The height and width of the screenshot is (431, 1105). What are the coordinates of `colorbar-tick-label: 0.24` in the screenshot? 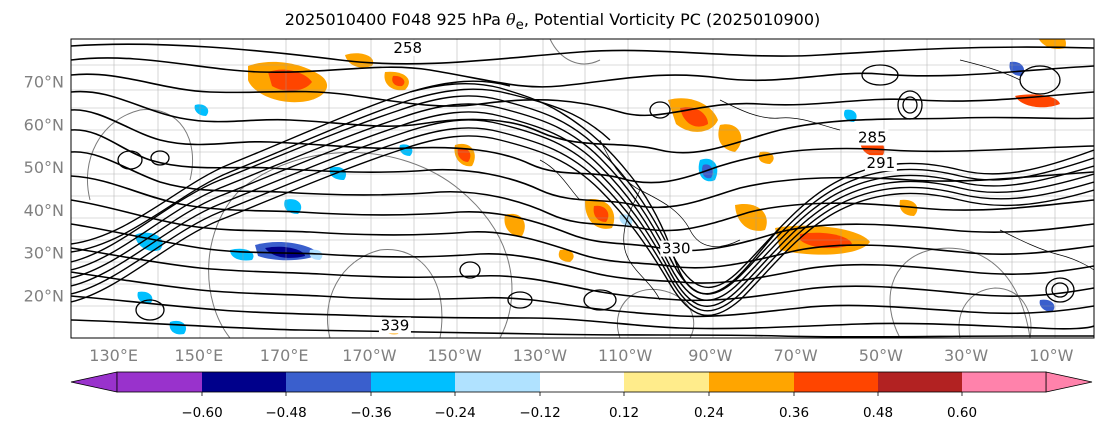 It's located at (709, 413).